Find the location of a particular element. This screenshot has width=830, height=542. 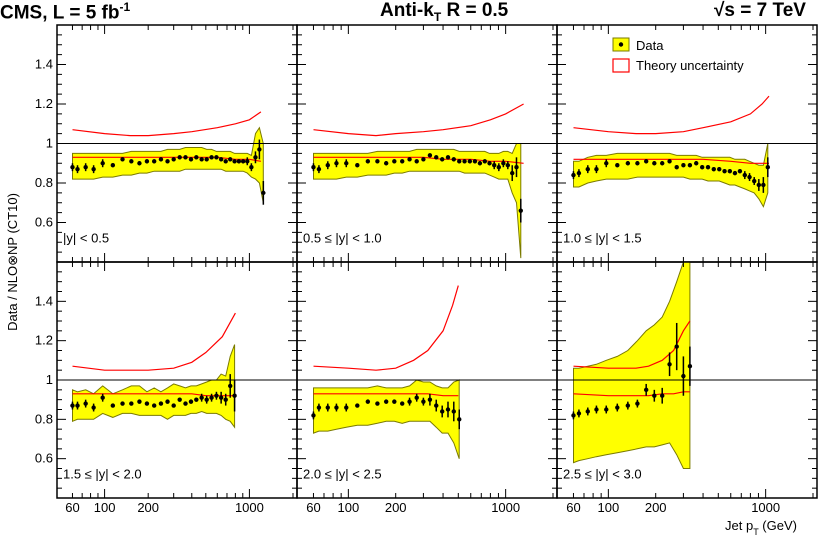

x-axis-label: Jet pT (GeV) is located at coordinates (761, 527).